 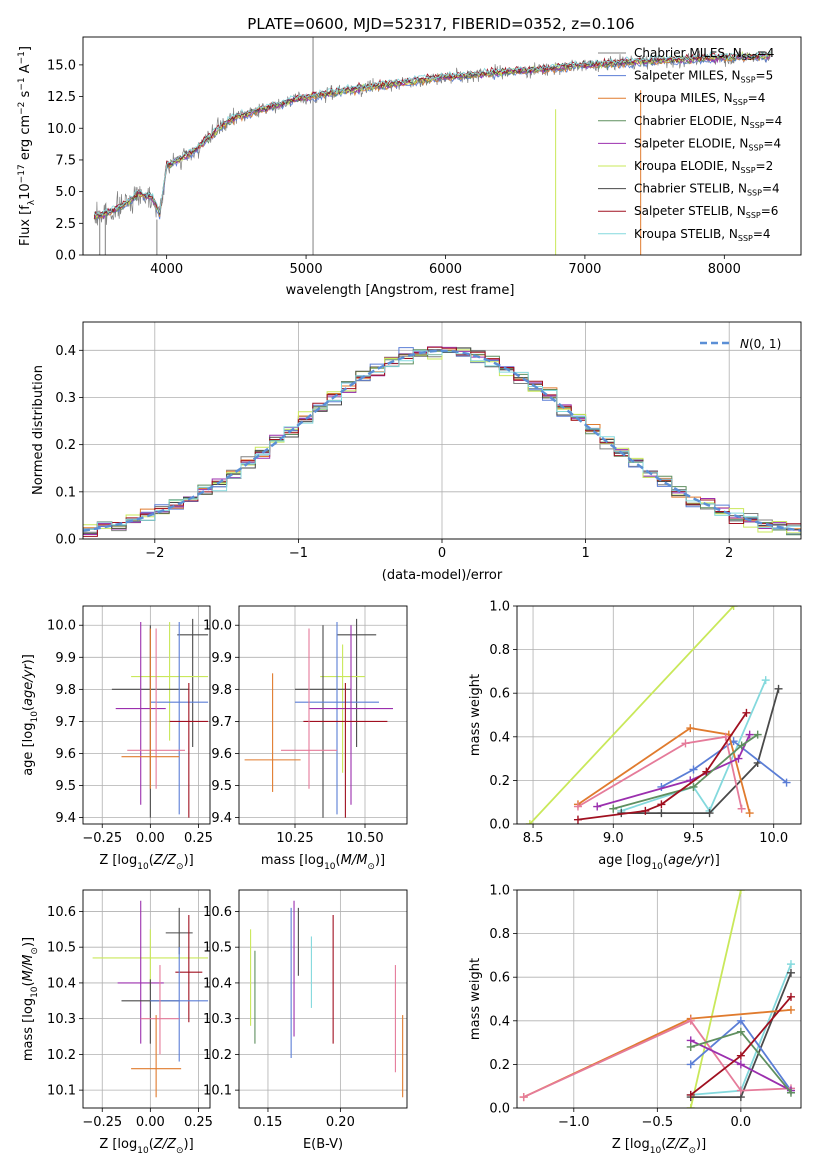 What do you see at coordinates (146, 715) in the screenshot?
I see `age_vs_Z-frame` at bounding box center [146, 715].